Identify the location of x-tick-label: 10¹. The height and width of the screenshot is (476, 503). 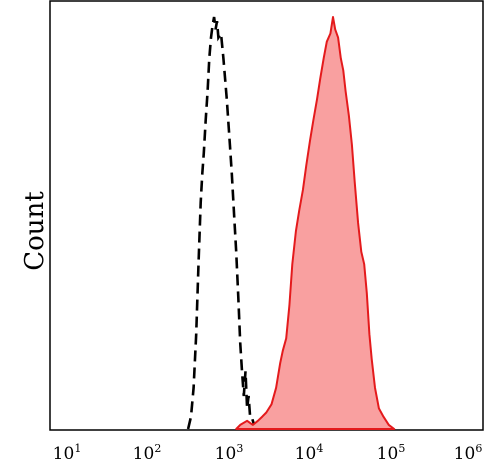
(67, 453).